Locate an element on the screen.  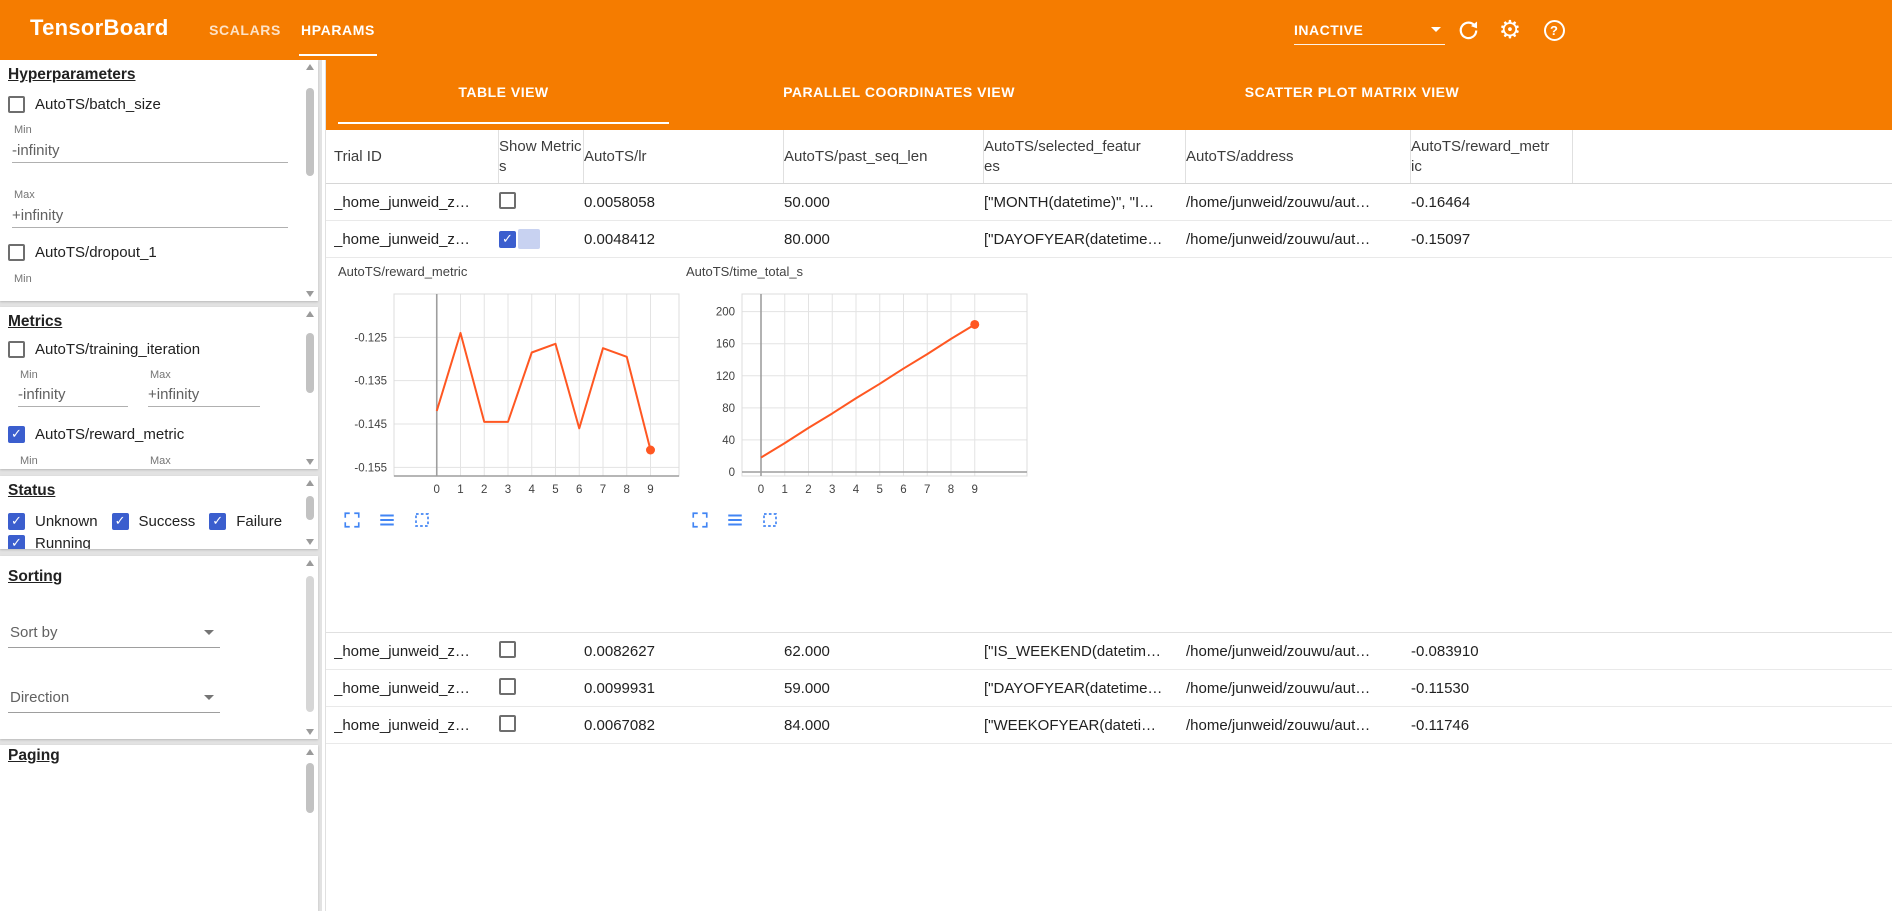
hparam-dropout-checkbox is located at coordinates (16, 252).